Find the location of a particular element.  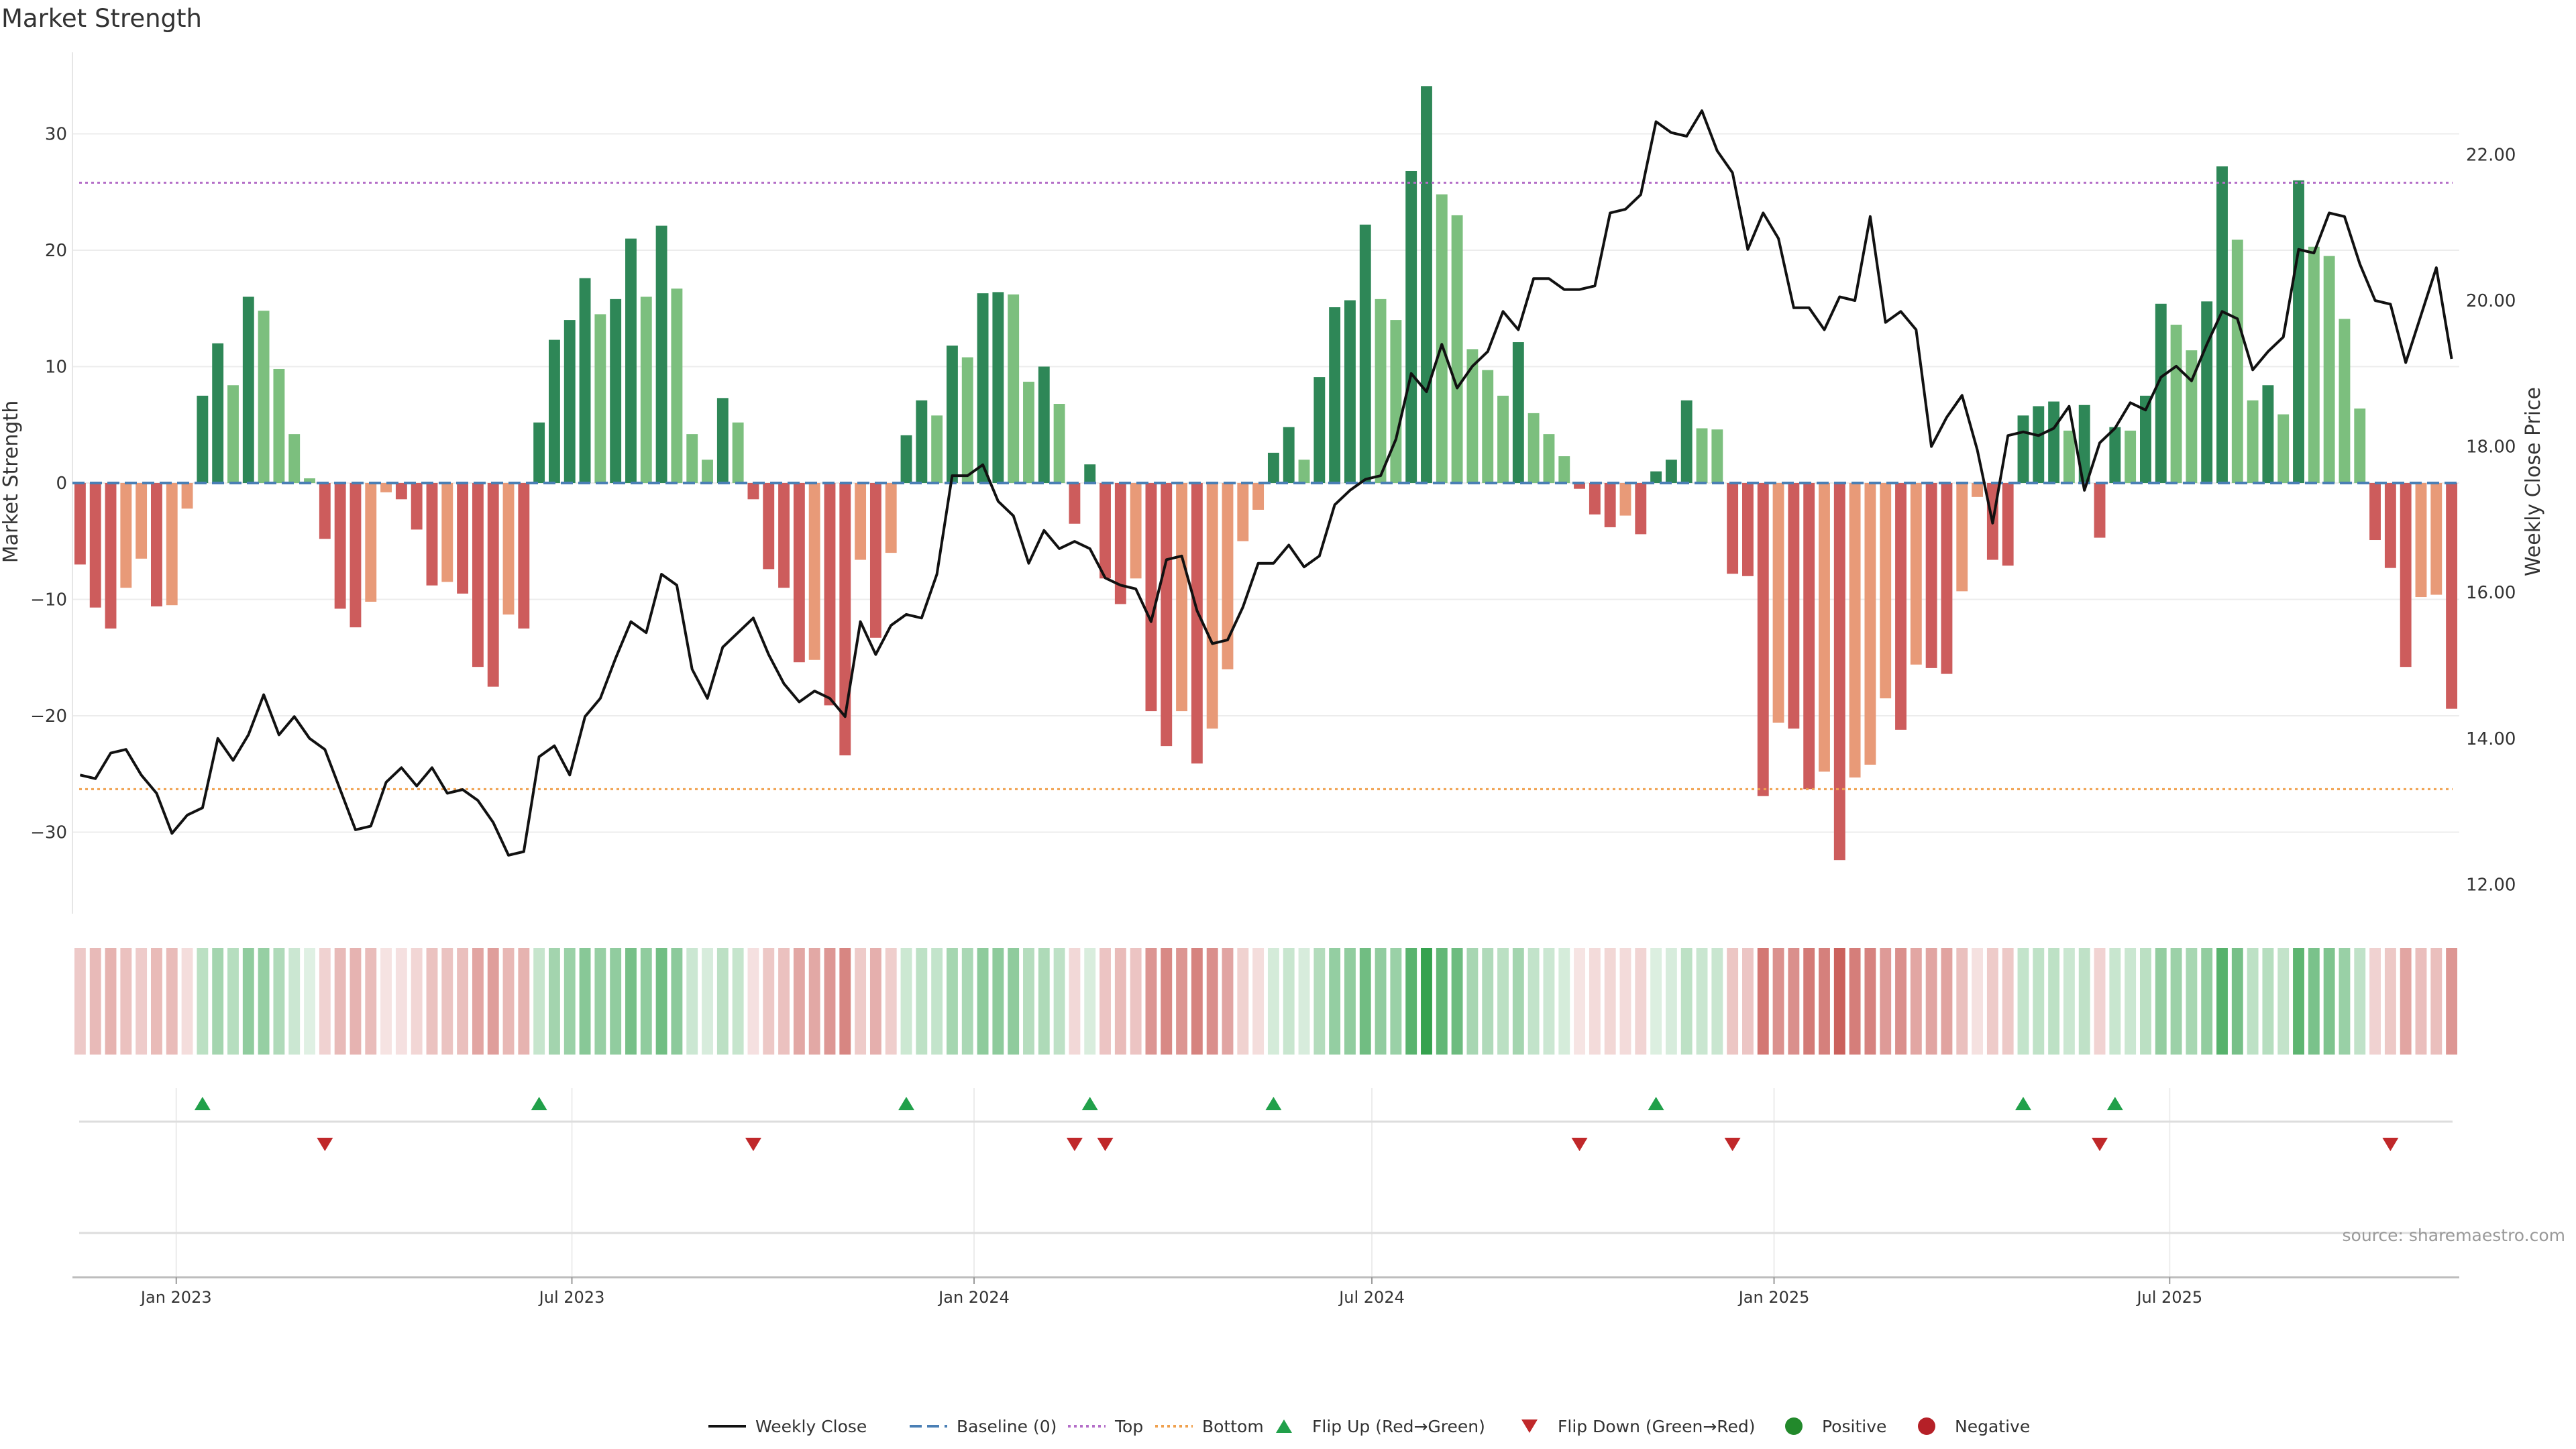

left-tick-label: 30 is located at coordinates (56, 134).